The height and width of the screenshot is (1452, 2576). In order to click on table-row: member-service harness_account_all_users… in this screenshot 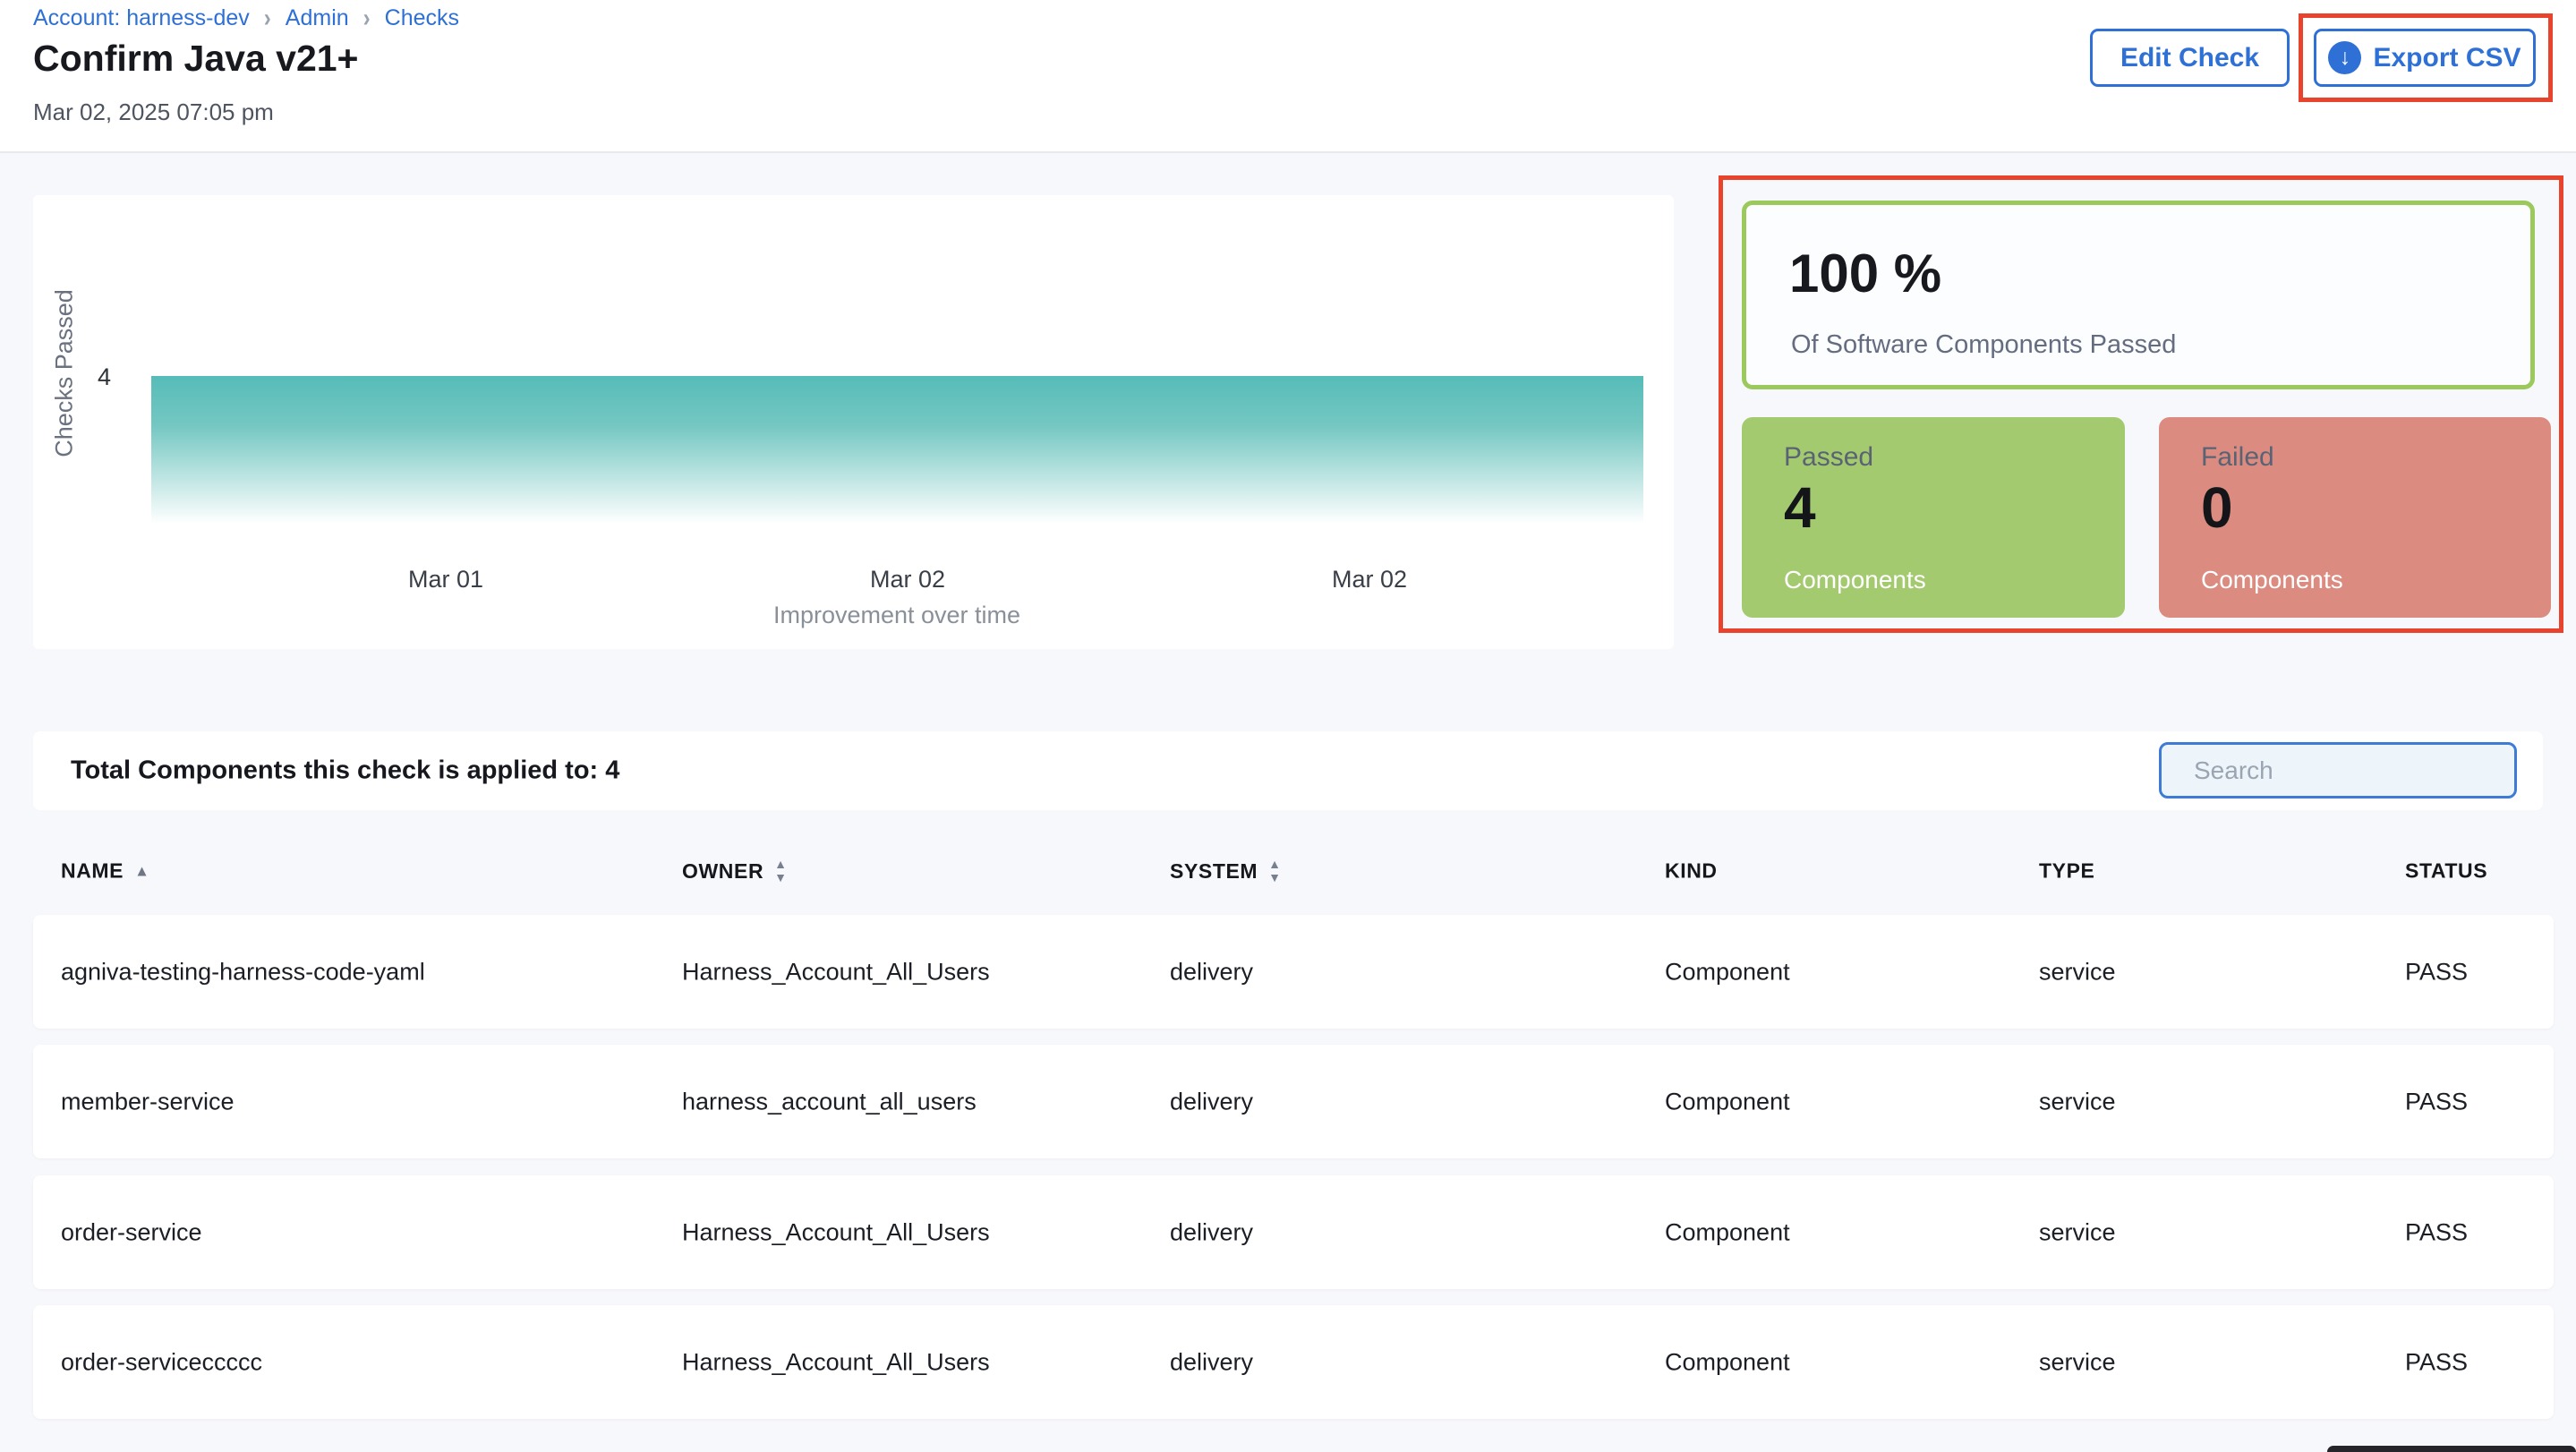, I will do `click(1293, 1101)`.